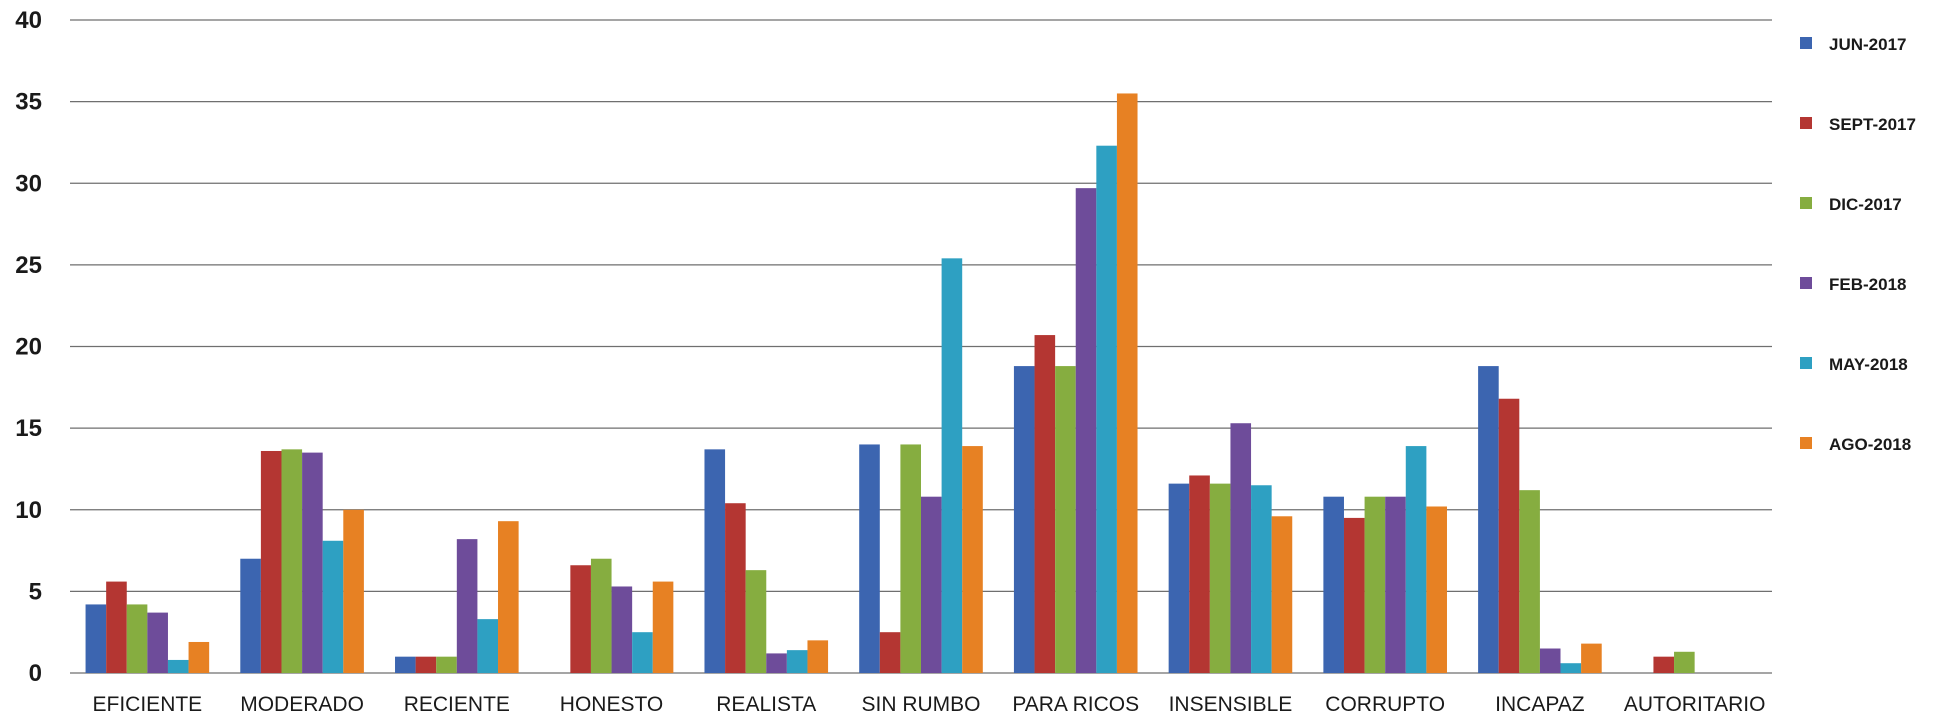  I want to click on x-tick-label: REALISTA, so click(766, 704).